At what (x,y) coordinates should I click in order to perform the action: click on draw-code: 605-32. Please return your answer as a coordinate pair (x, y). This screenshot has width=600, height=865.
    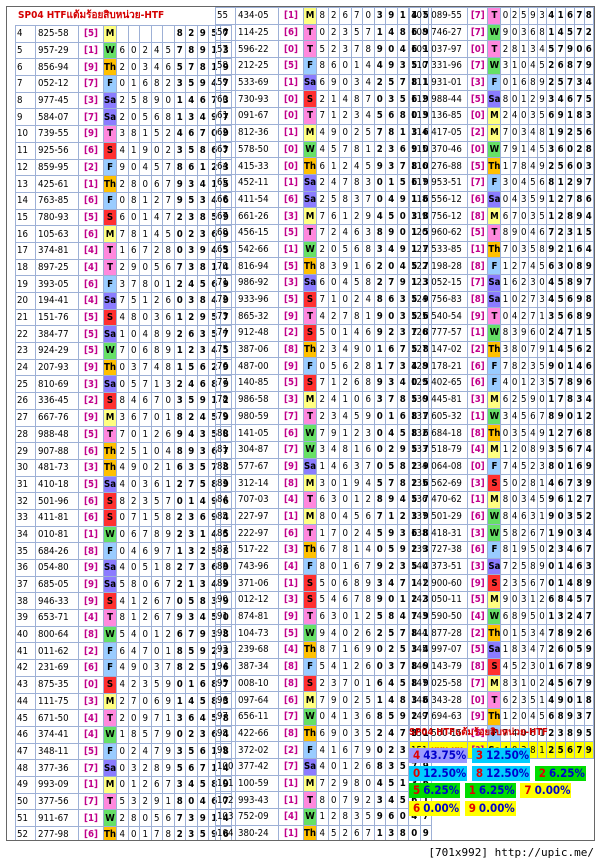
    Looking at the image, I should click on (448, 416).